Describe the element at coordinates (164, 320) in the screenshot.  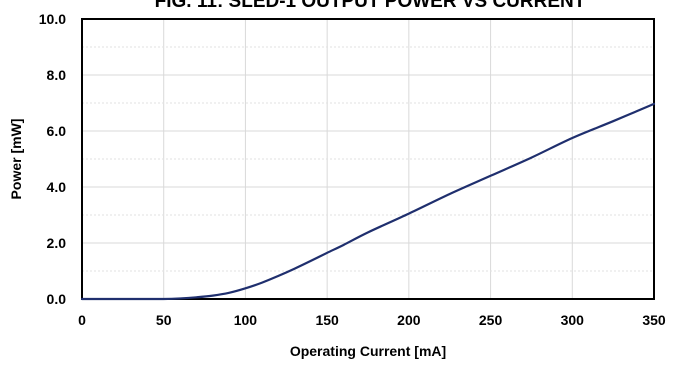
I see `x-tick-label: 50` at that location.